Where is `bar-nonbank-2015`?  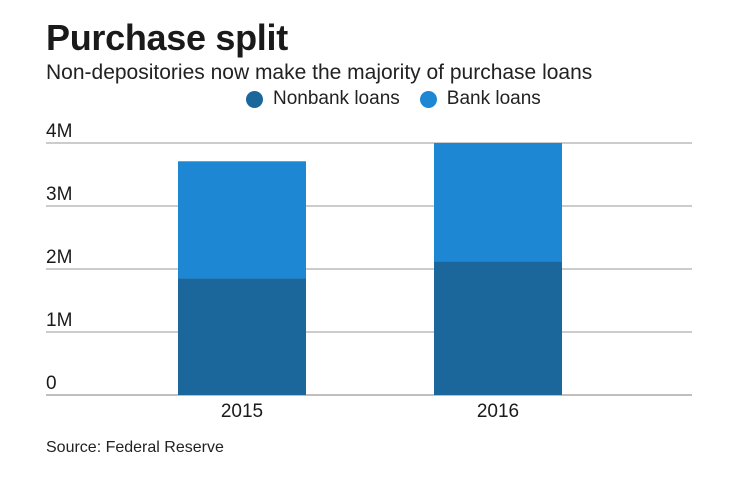
bar-nonbank-2015 is located at coordinates (242, 336).